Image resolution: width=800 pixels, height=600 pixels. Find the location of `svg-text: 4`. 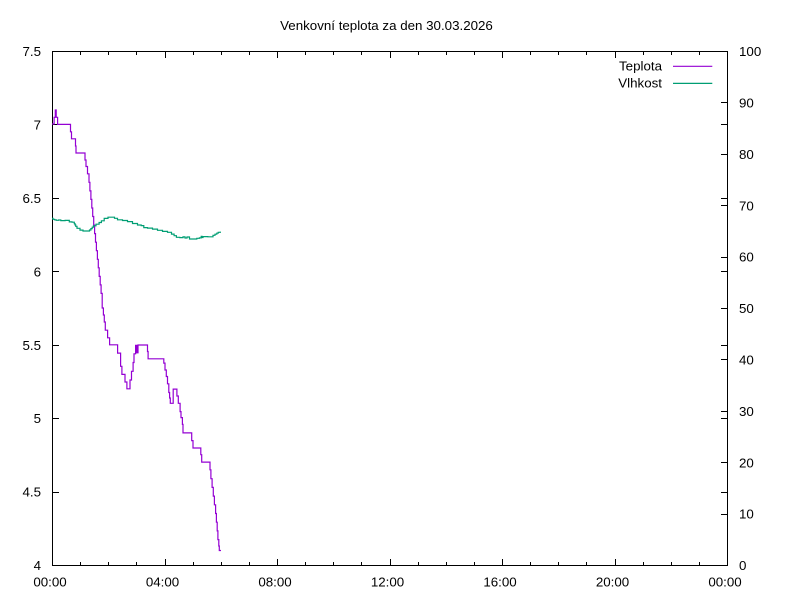

svg-text: 4 is located at coordinates (38, 565).